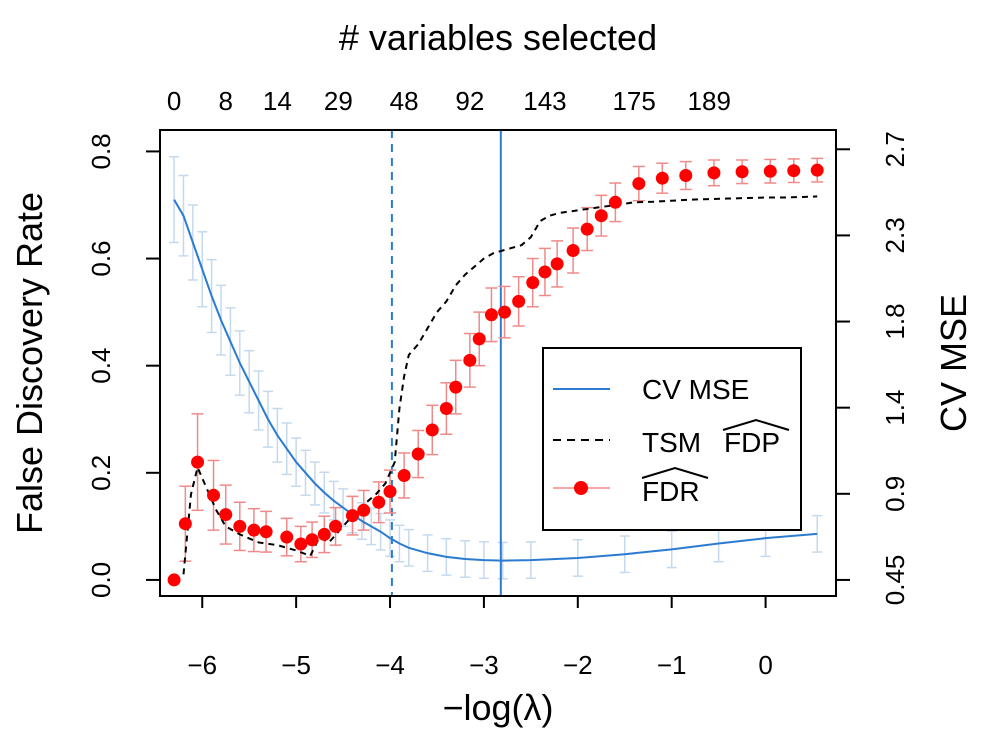  What do you see at coordinates (873, 368) in the screenshot?
I see `y2-axis: 0.45 0.9 1.4 1.8 2.3 2.7` at bounding box center [873, 368].